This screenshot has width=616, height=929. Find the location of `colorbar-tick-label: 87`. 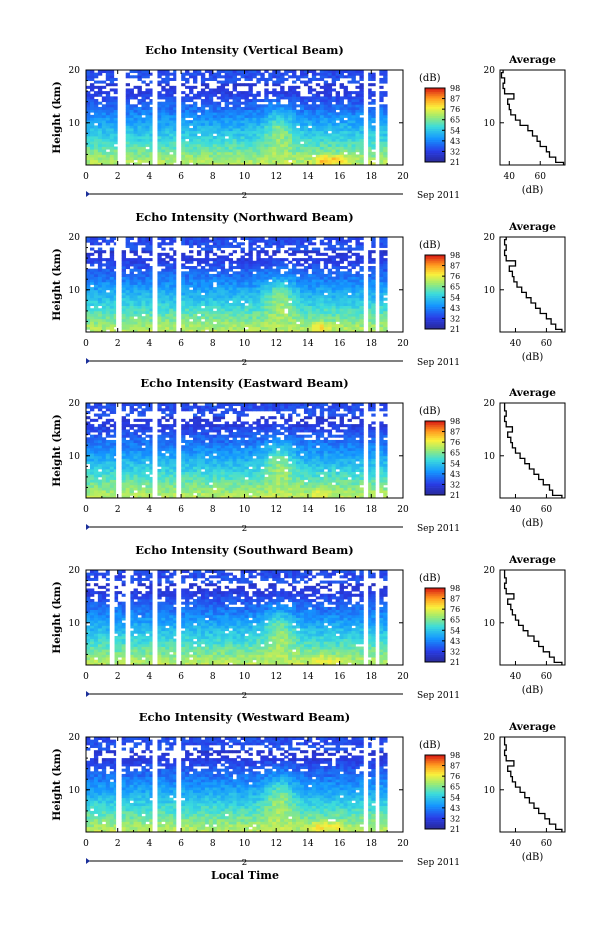

colorbar-tick-label: 87 is located at coordinates (455, 99).